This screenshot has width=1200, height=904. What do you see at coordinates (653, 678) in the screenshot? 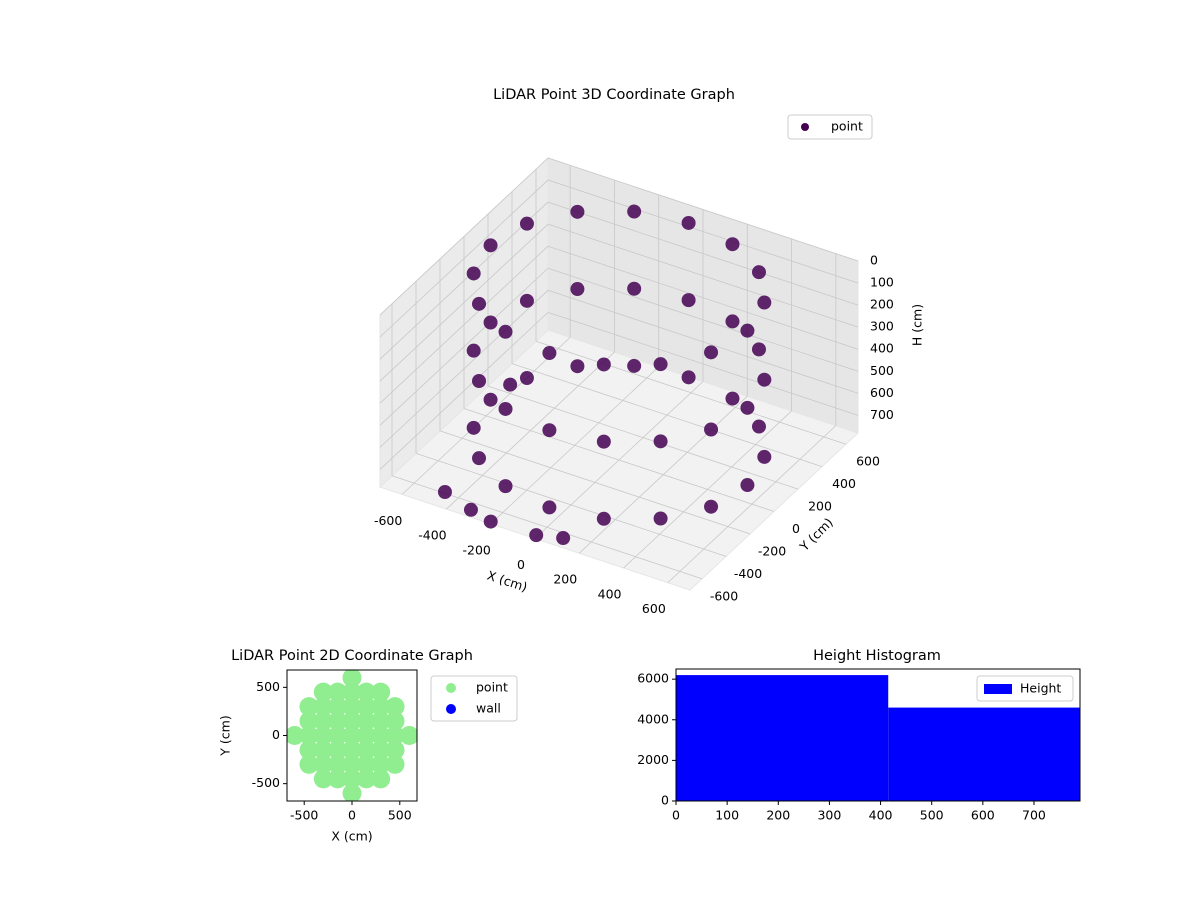
I see `y-tick-label: 6000` at bounding box center [653, 678].